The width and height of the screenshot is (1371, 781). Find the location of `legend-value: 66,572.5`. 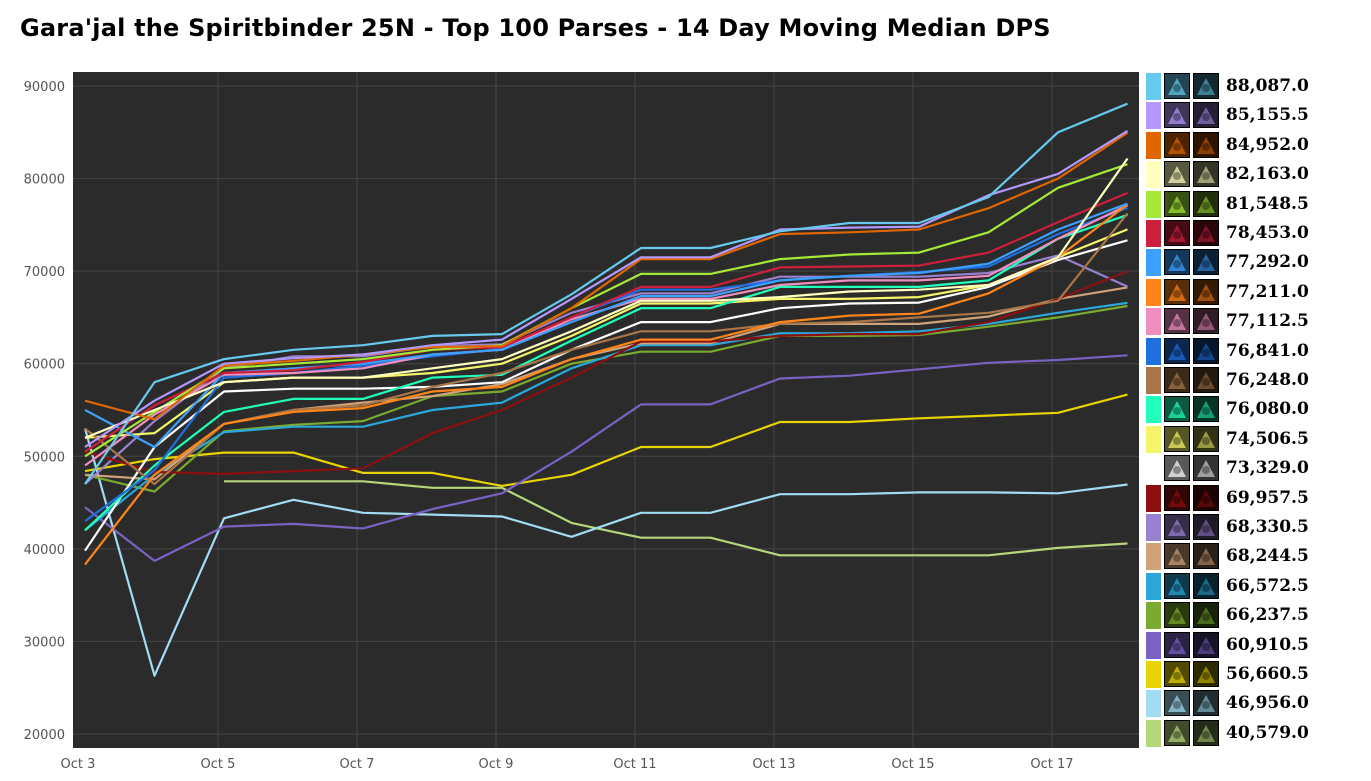

legend-value: 66,572.5 is located at coordinates (1267, 585).